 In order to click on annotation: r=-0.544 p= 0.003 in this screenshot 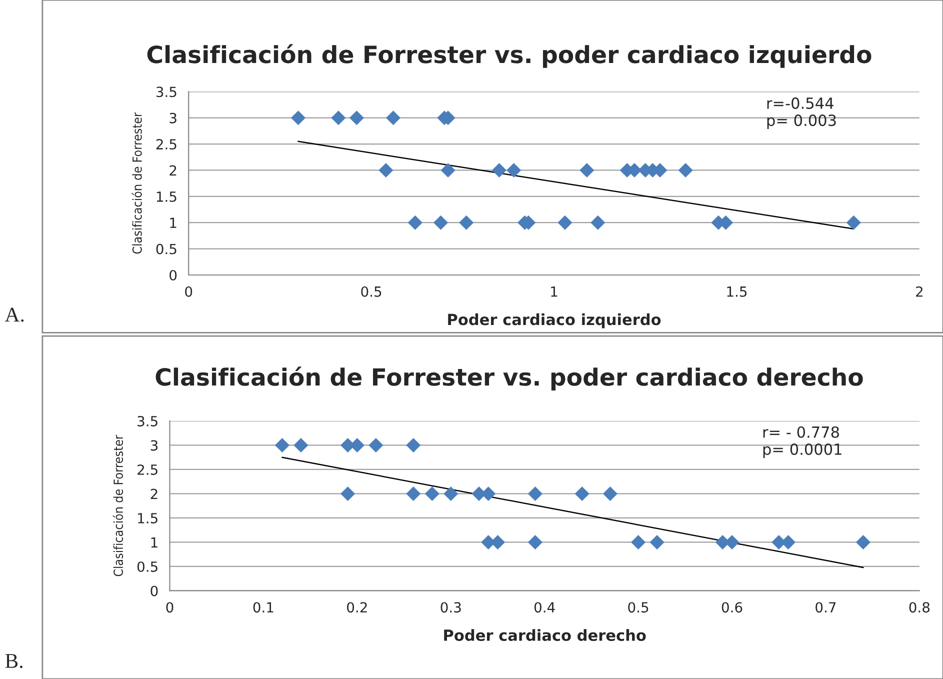, I will do `click(801, 113)`.